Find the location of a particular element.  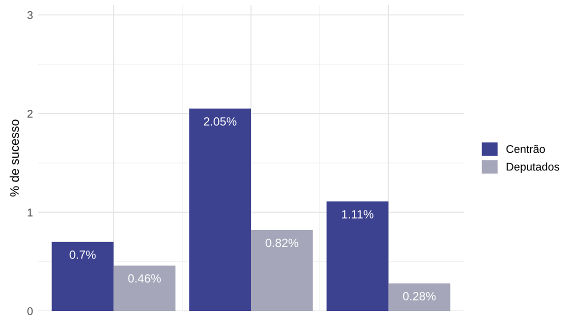

y-tick-label: 2 is located at coordinates (30, 114).